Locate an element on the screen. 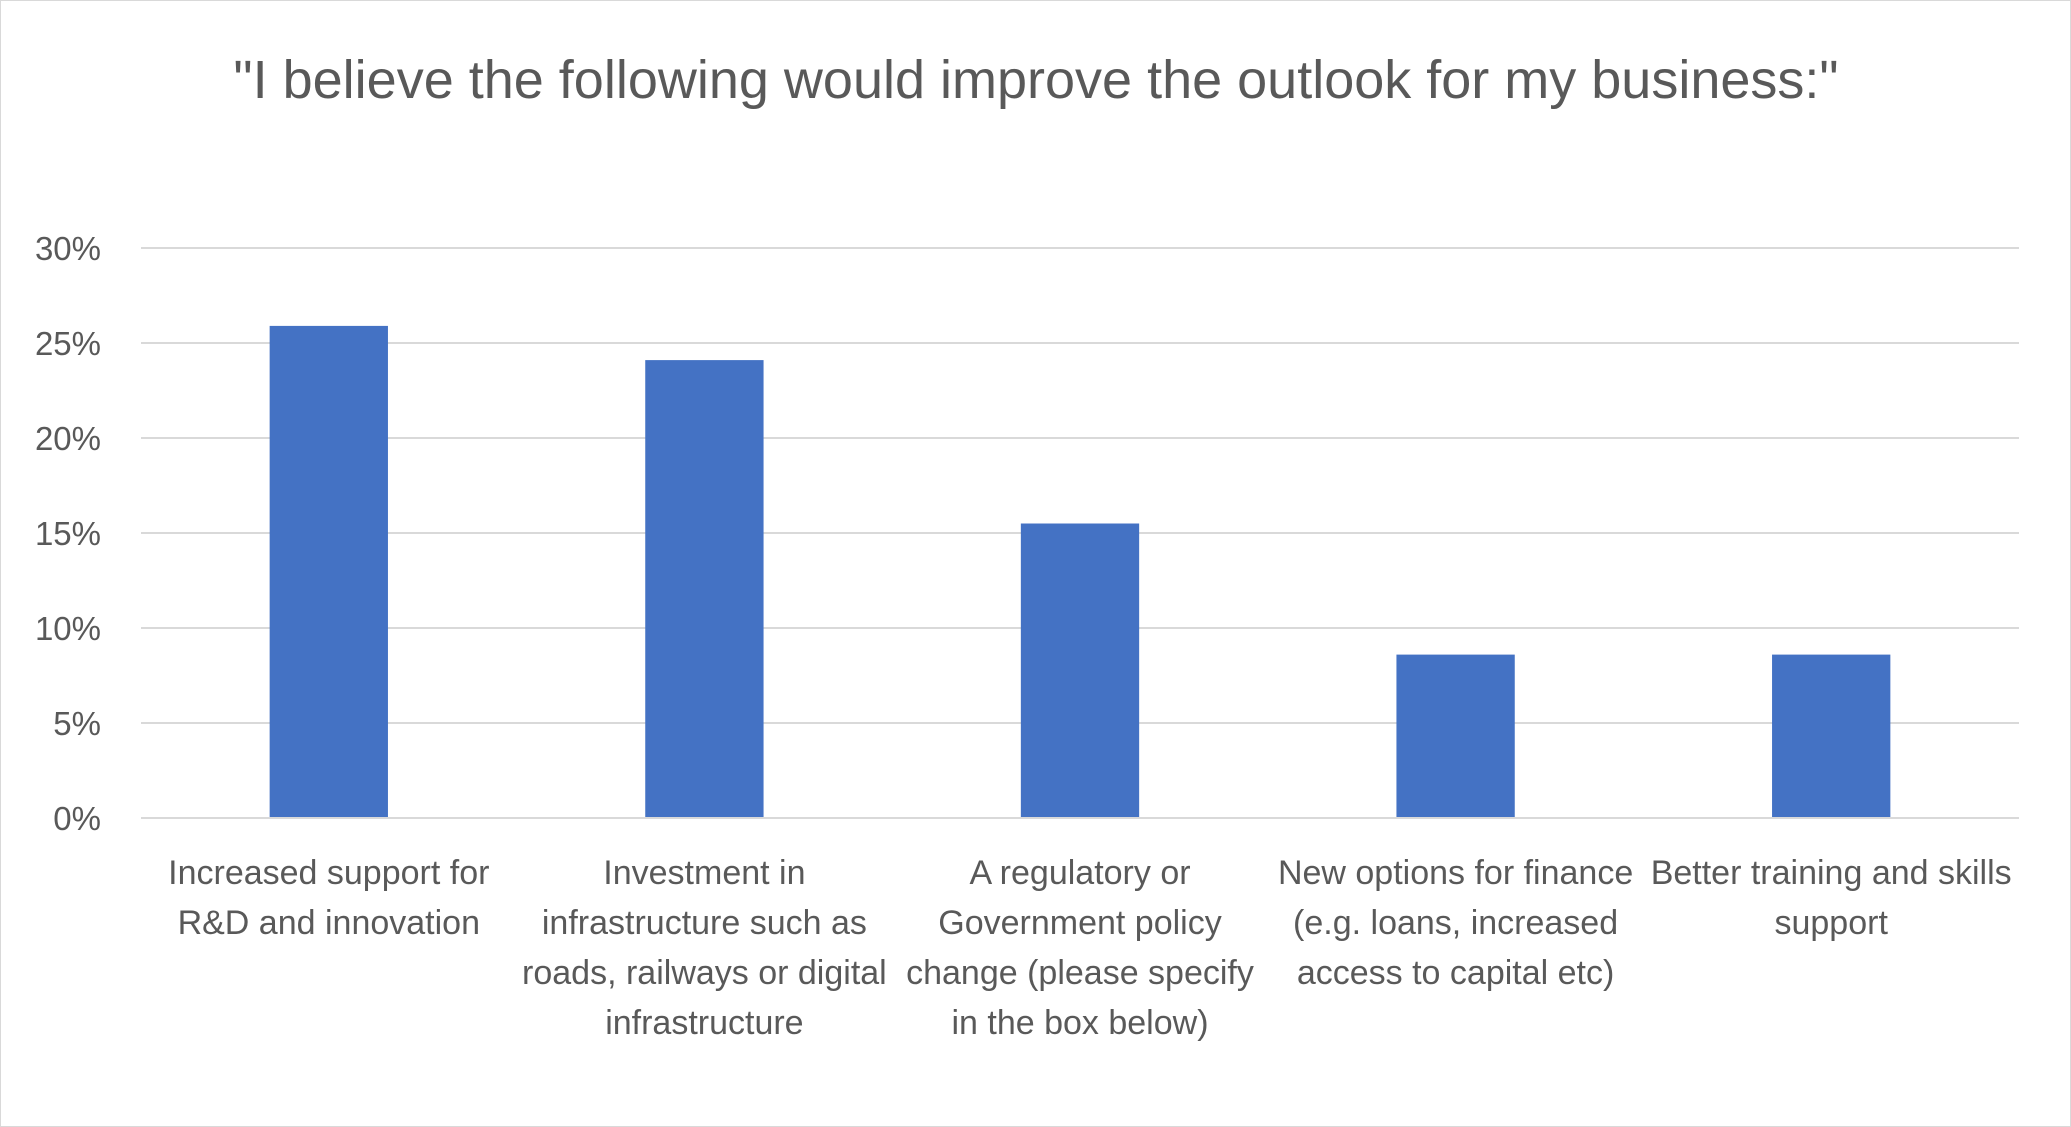  x-category-label: Better training and skills support is located at coordinates (1831, 898).